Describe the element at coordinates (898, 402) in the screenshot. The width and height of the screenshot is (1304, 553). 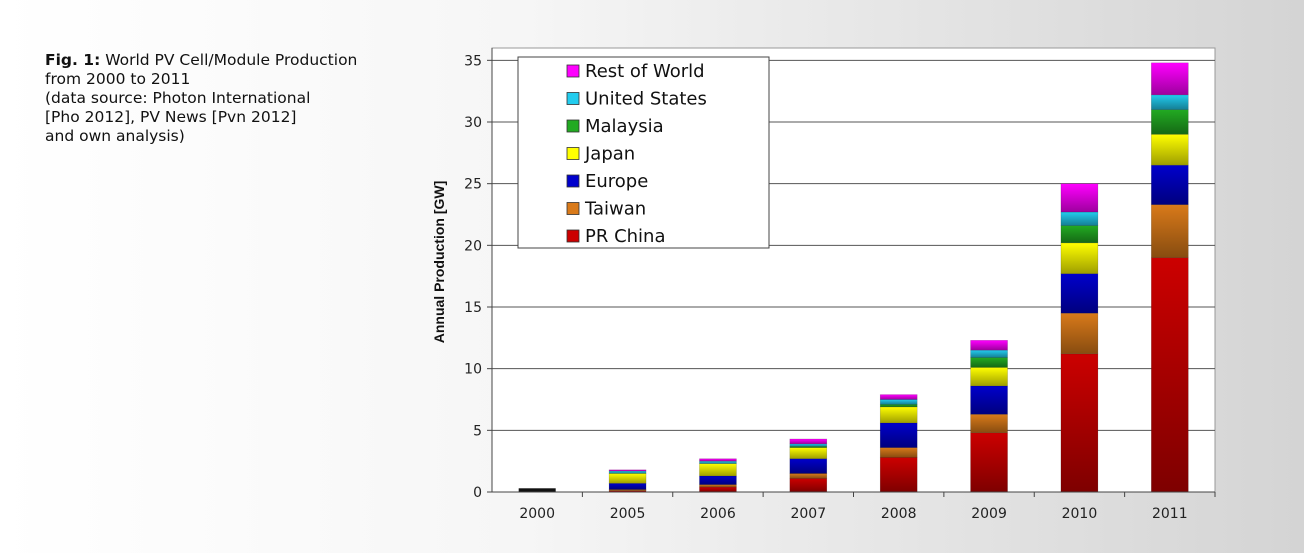
I see `bar-segment-2008-united-states` at that location.